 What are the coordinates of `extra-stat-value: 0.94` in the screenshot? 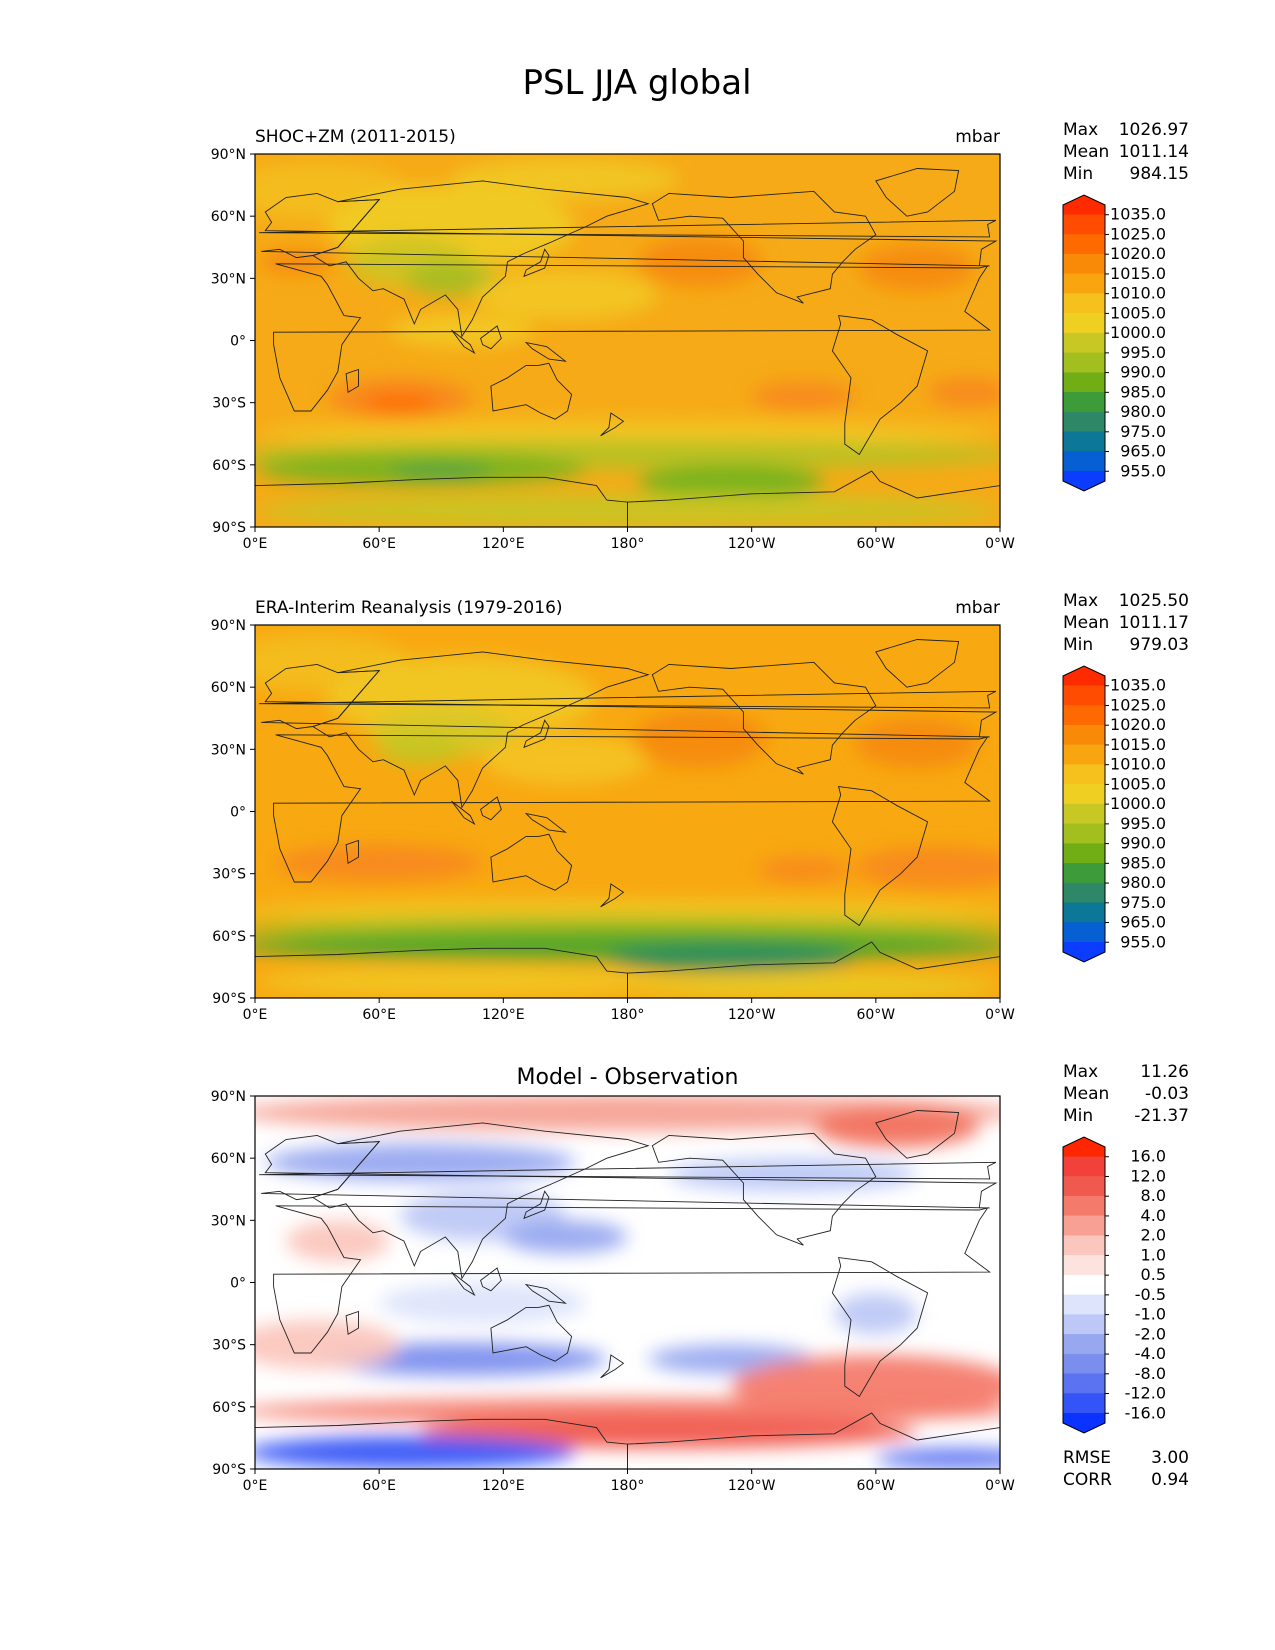 It's located at (1170, 1480).